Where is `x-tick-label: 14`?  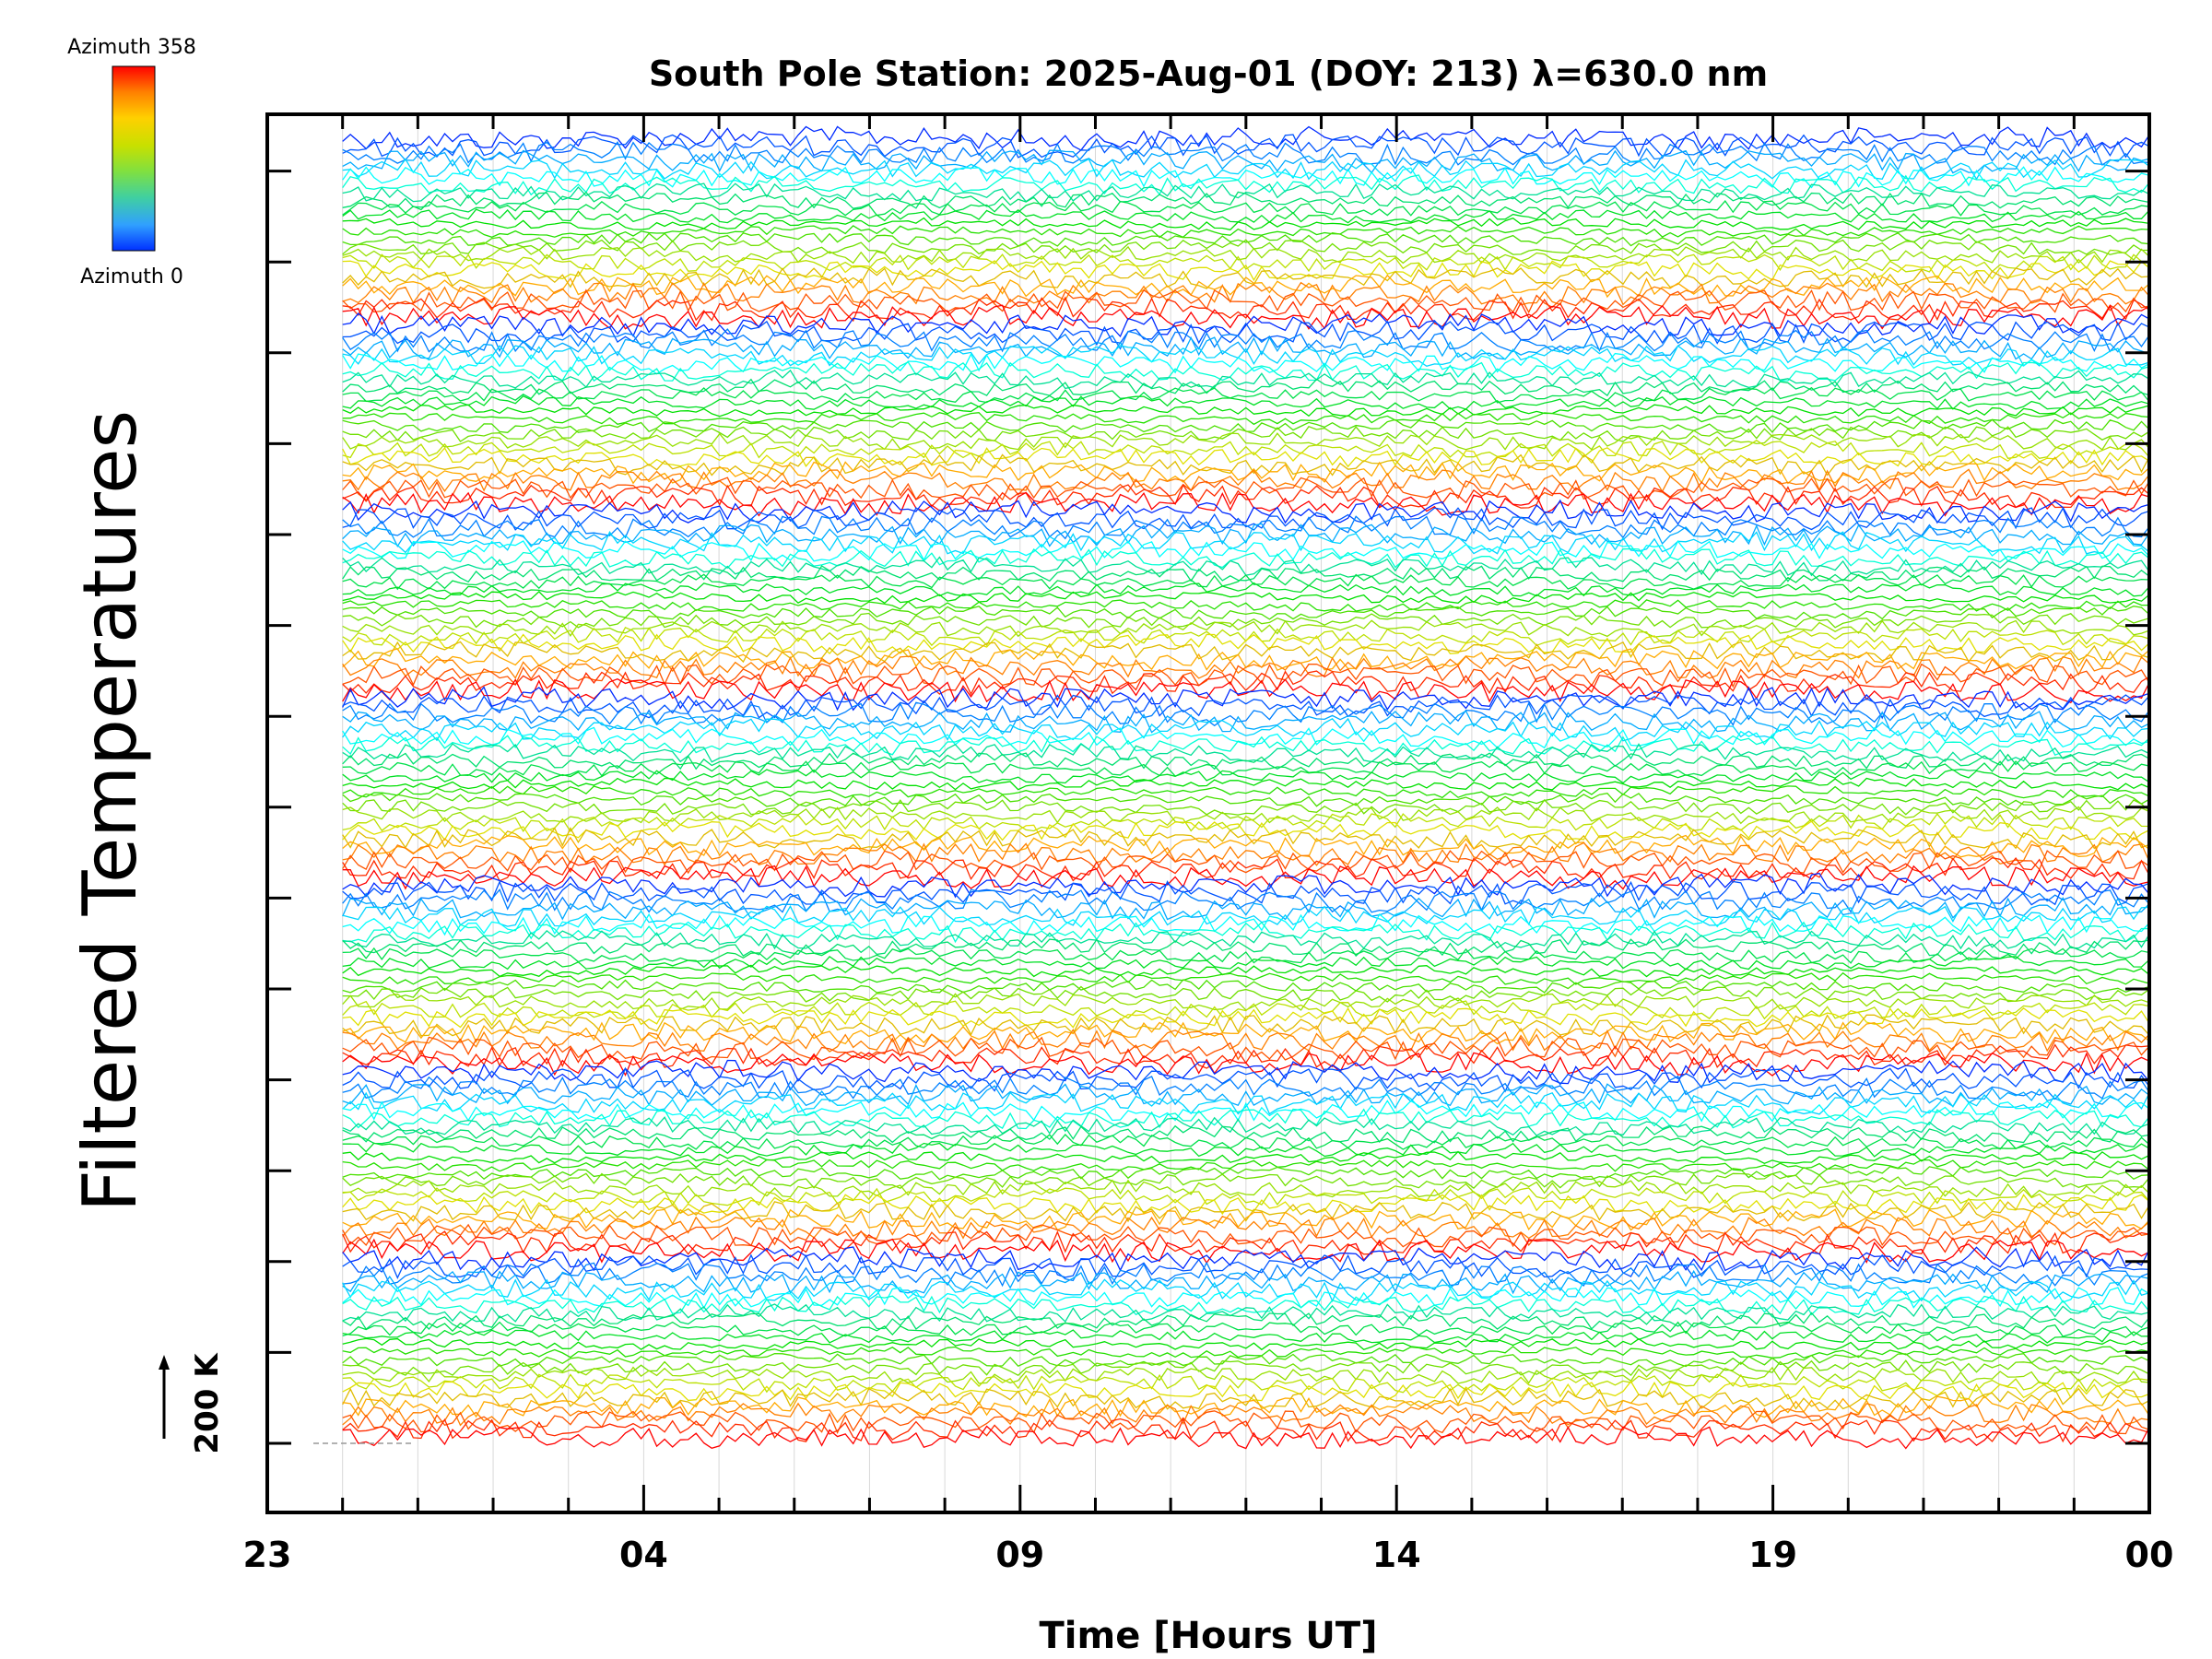 x-tick-label: 14 is located at coordinates (1396, 1555).